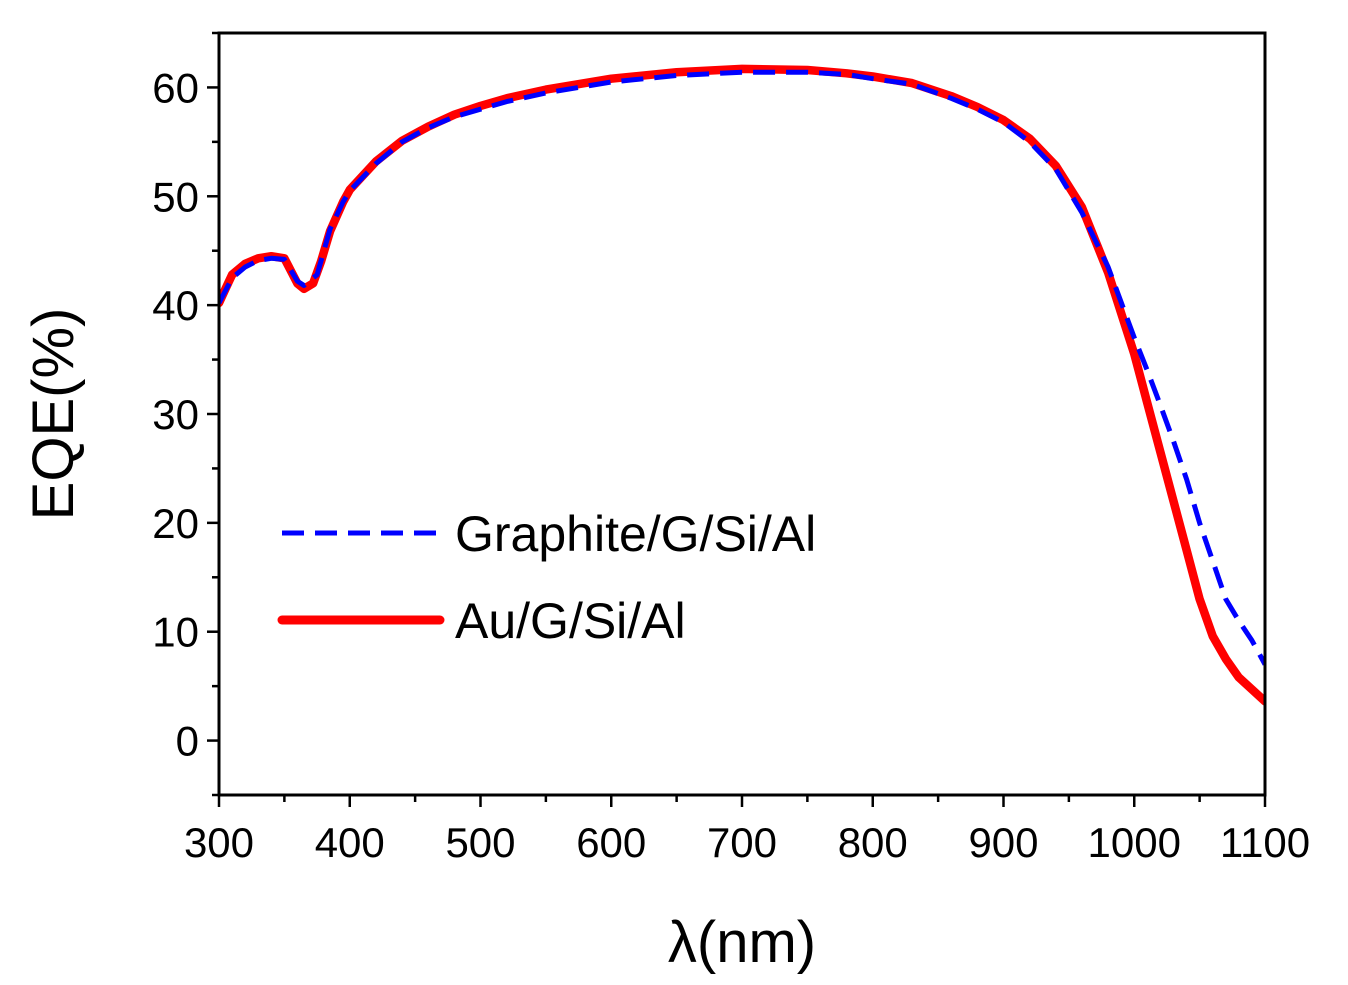 The image size is (1348, 985). What do you see at coordinates (480, 842) in the screenshot?
I see `x-tick-label: 500` at bounding box center [480, 842].